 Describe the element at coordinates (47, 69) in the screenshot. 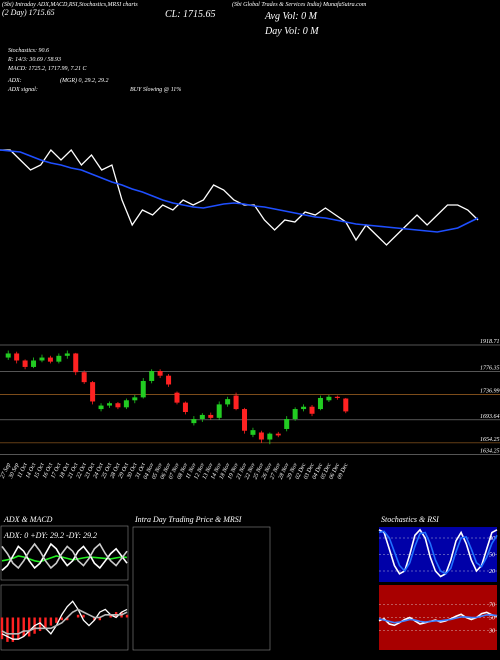

I see `macd: MACD: 1725.2, 1717.99, 7.21 C` at that location.